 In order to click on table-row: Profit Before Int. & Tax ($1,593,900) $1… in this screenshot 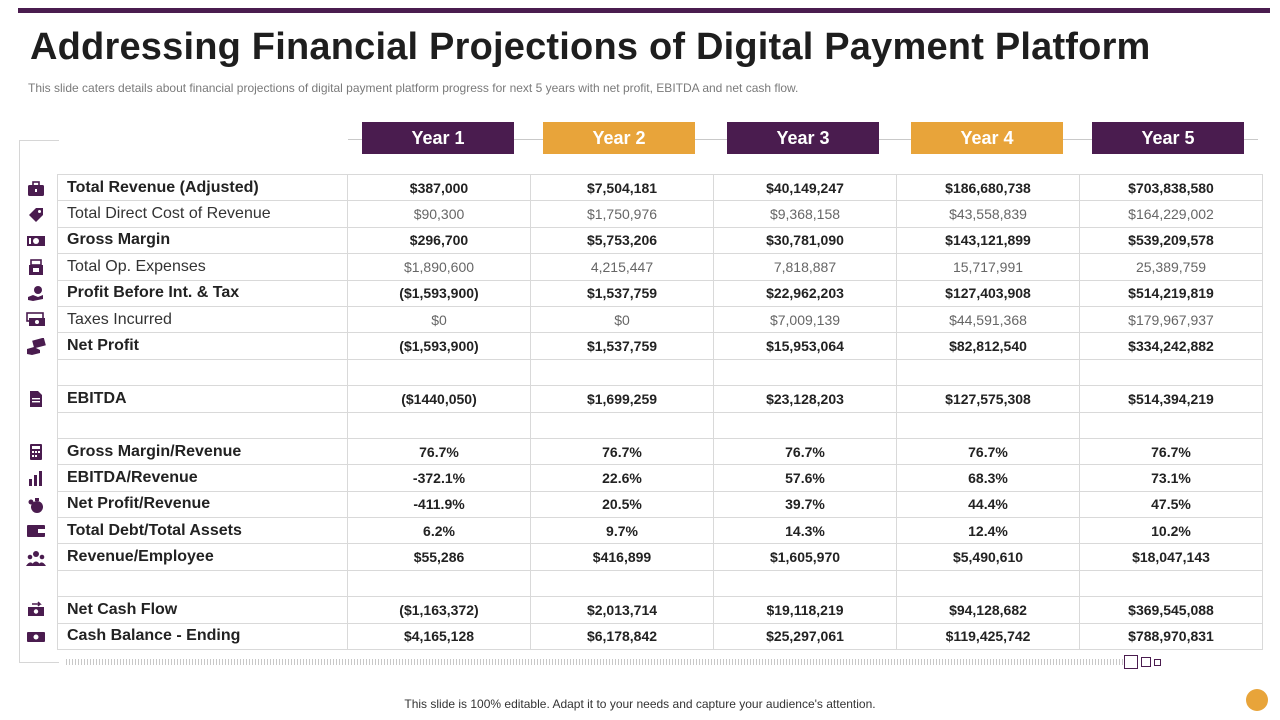, I will do `click(660, 293)`.